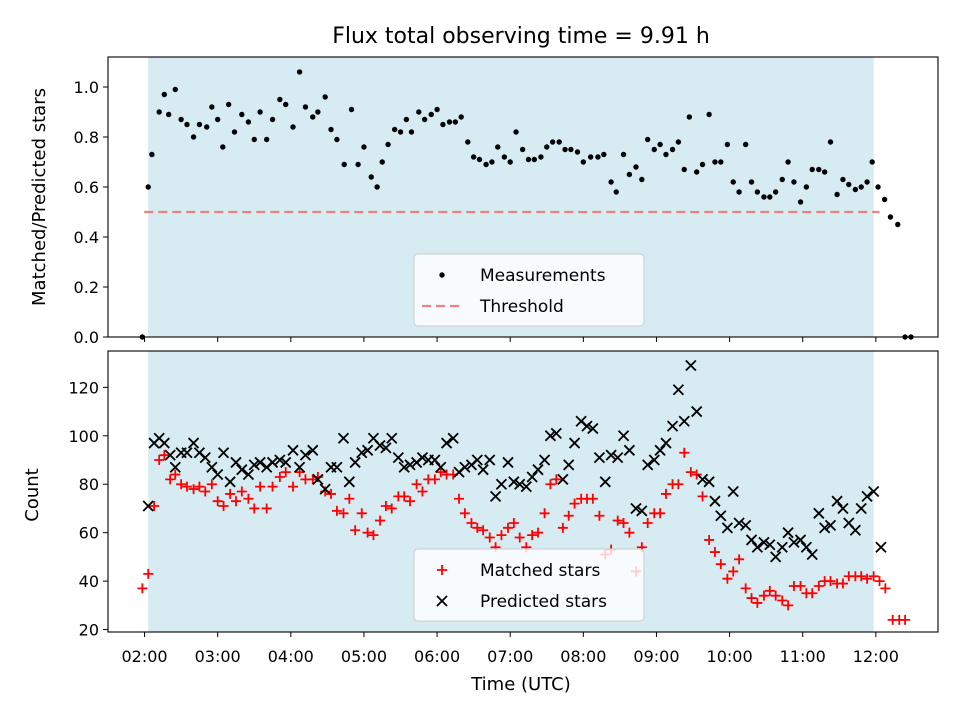 This screenshot has height=720, width=960. What do you see at coordinates (89, 630) in the screenshot?
I see `y-tick-label: 20` at bounding box center [89, 630].